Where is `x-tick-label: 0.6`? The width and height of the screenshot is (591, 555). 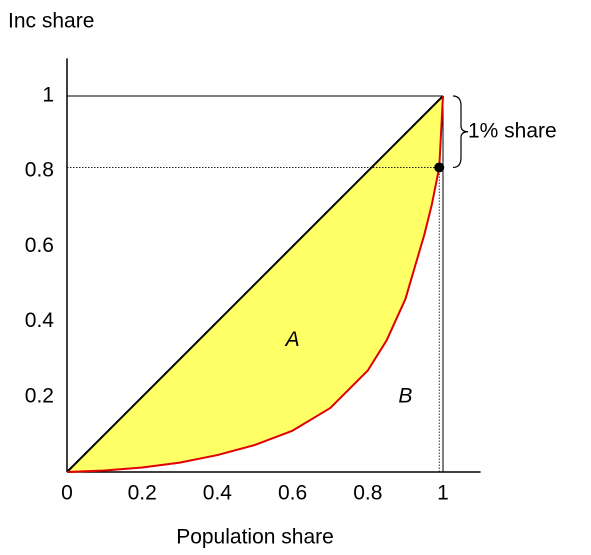 x-tick-label: 0.6 is located at coordinates (292, 493).